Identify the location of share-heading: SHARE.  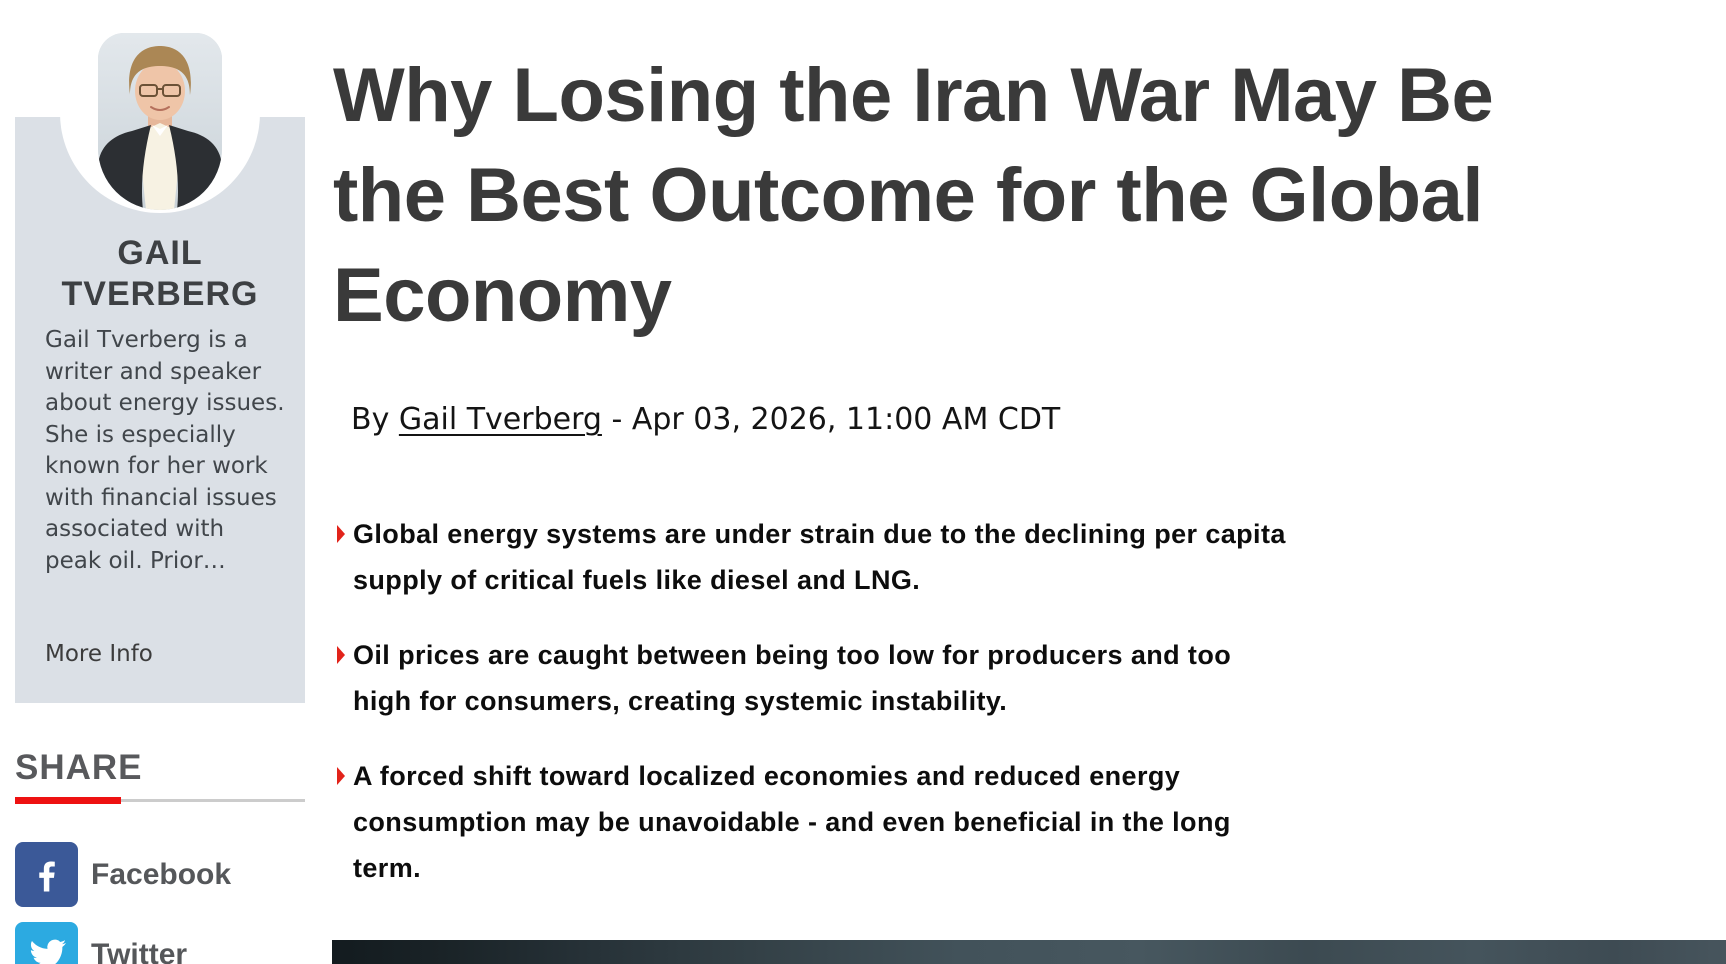
(79, 767).